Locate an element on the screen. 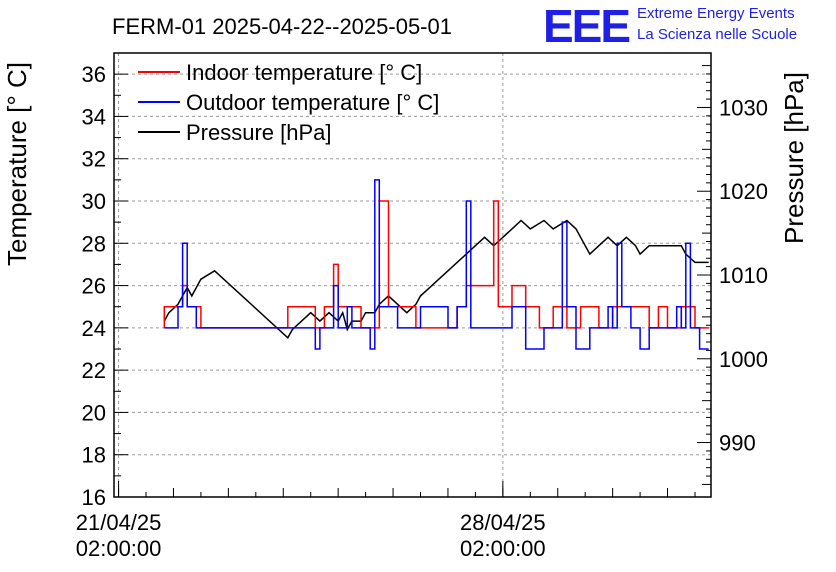 The image size is (836, 572). left-axis-label: Temperature [° C] is located at coordinates (17, 164).